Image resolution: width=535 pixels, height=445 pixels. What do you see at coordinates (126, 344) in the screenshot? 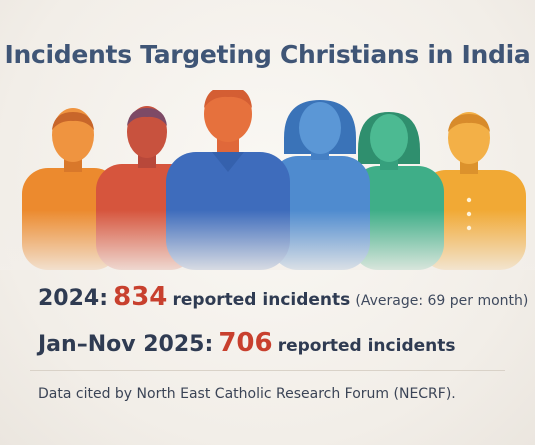
I see `stat-label: Jan–Nov 2025:` at bounding box center [126, 344].